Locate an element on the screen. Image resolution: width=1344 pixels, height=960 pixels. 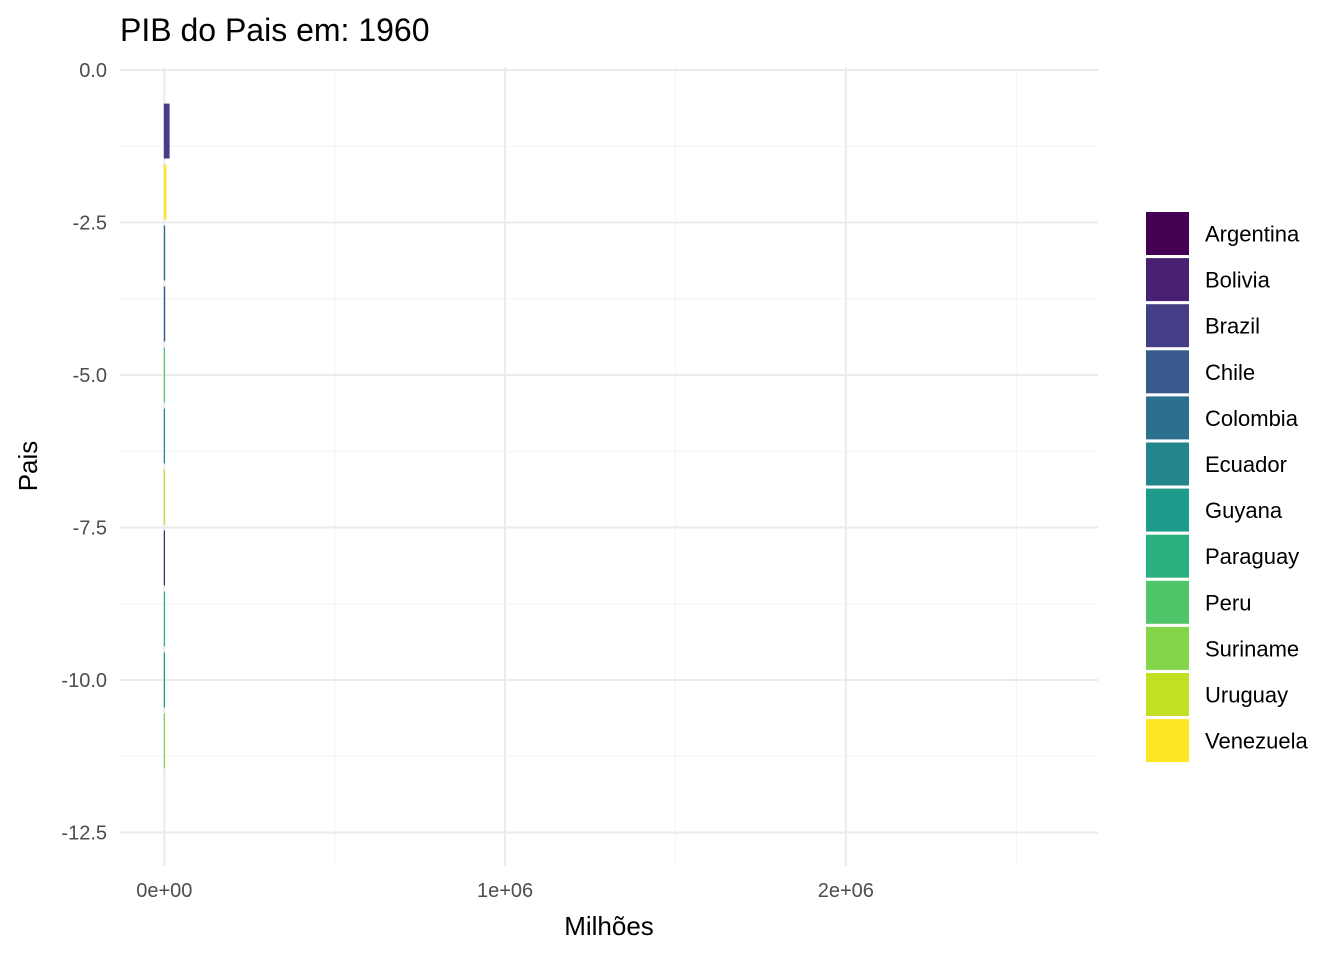
bar-brazil is located at coordinates (166, 131).